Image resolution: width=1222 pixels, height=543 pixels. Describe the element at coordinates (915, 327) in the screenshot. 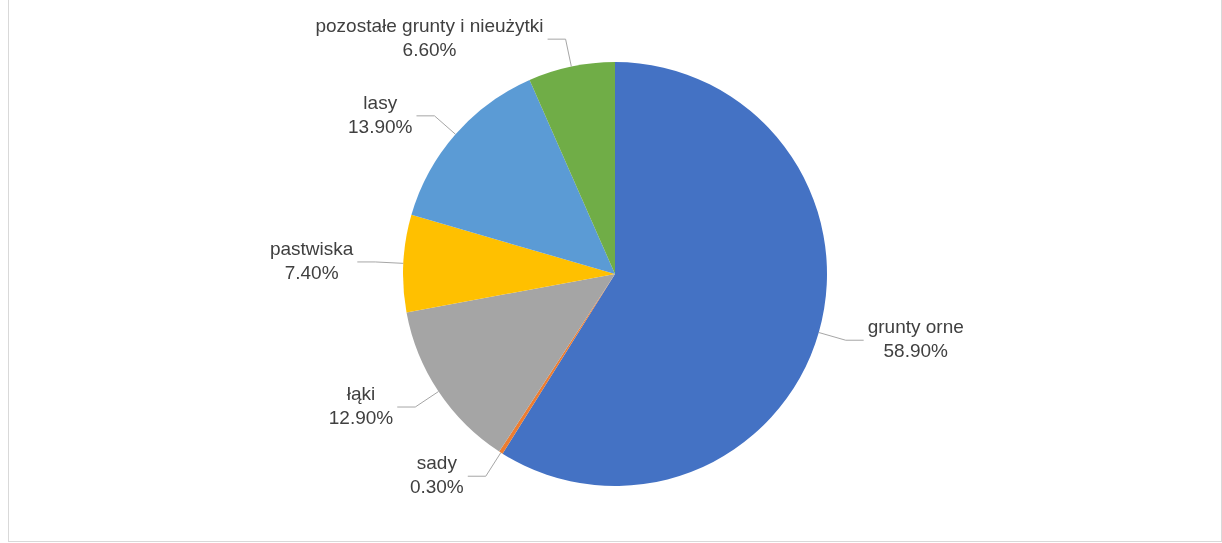

I see `slice-label: grunty orne` at that location.